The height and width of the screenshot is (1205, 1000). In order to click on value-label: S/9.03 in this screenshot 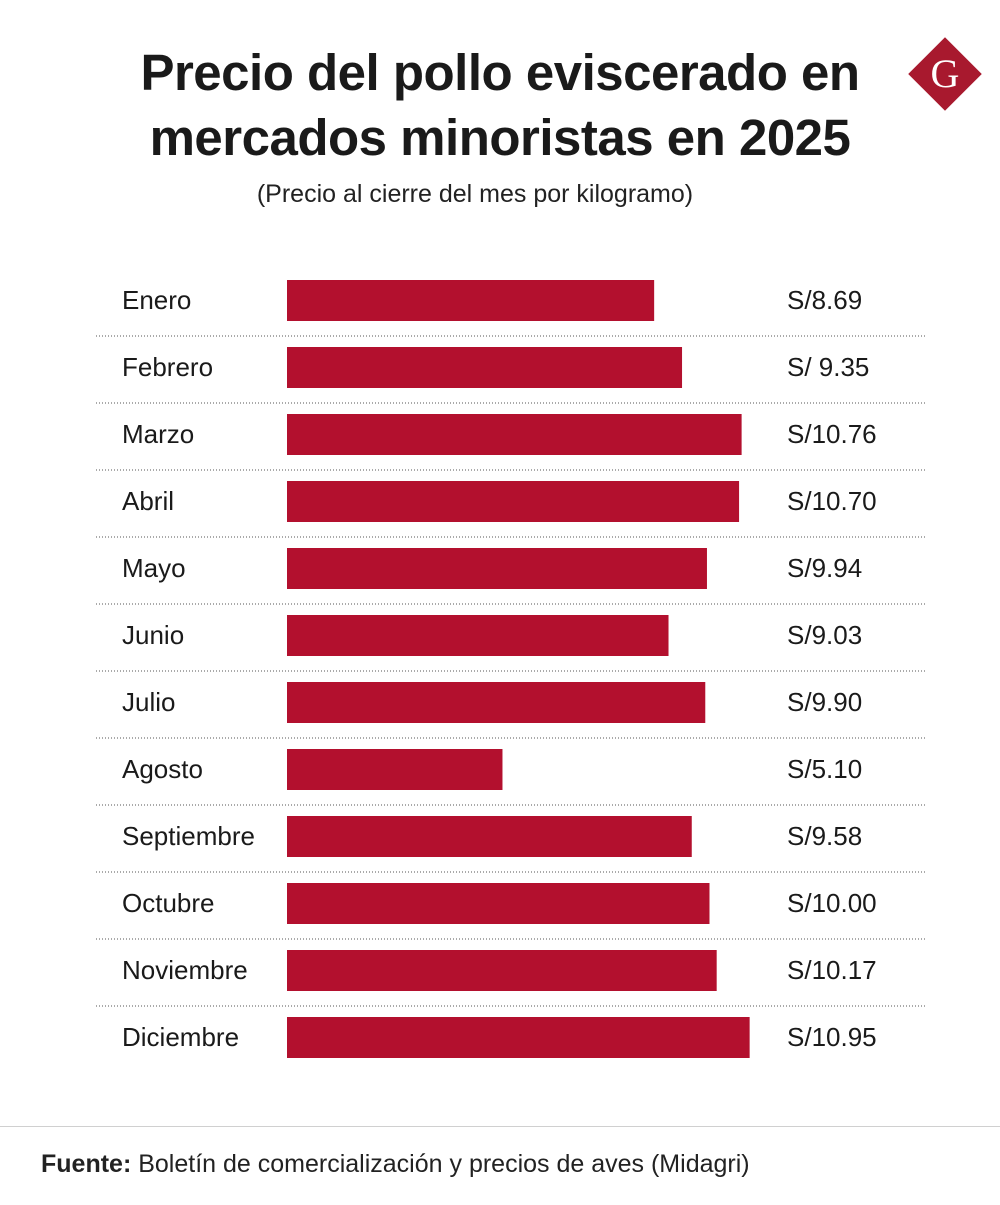, I will do `click(824, 635)`.